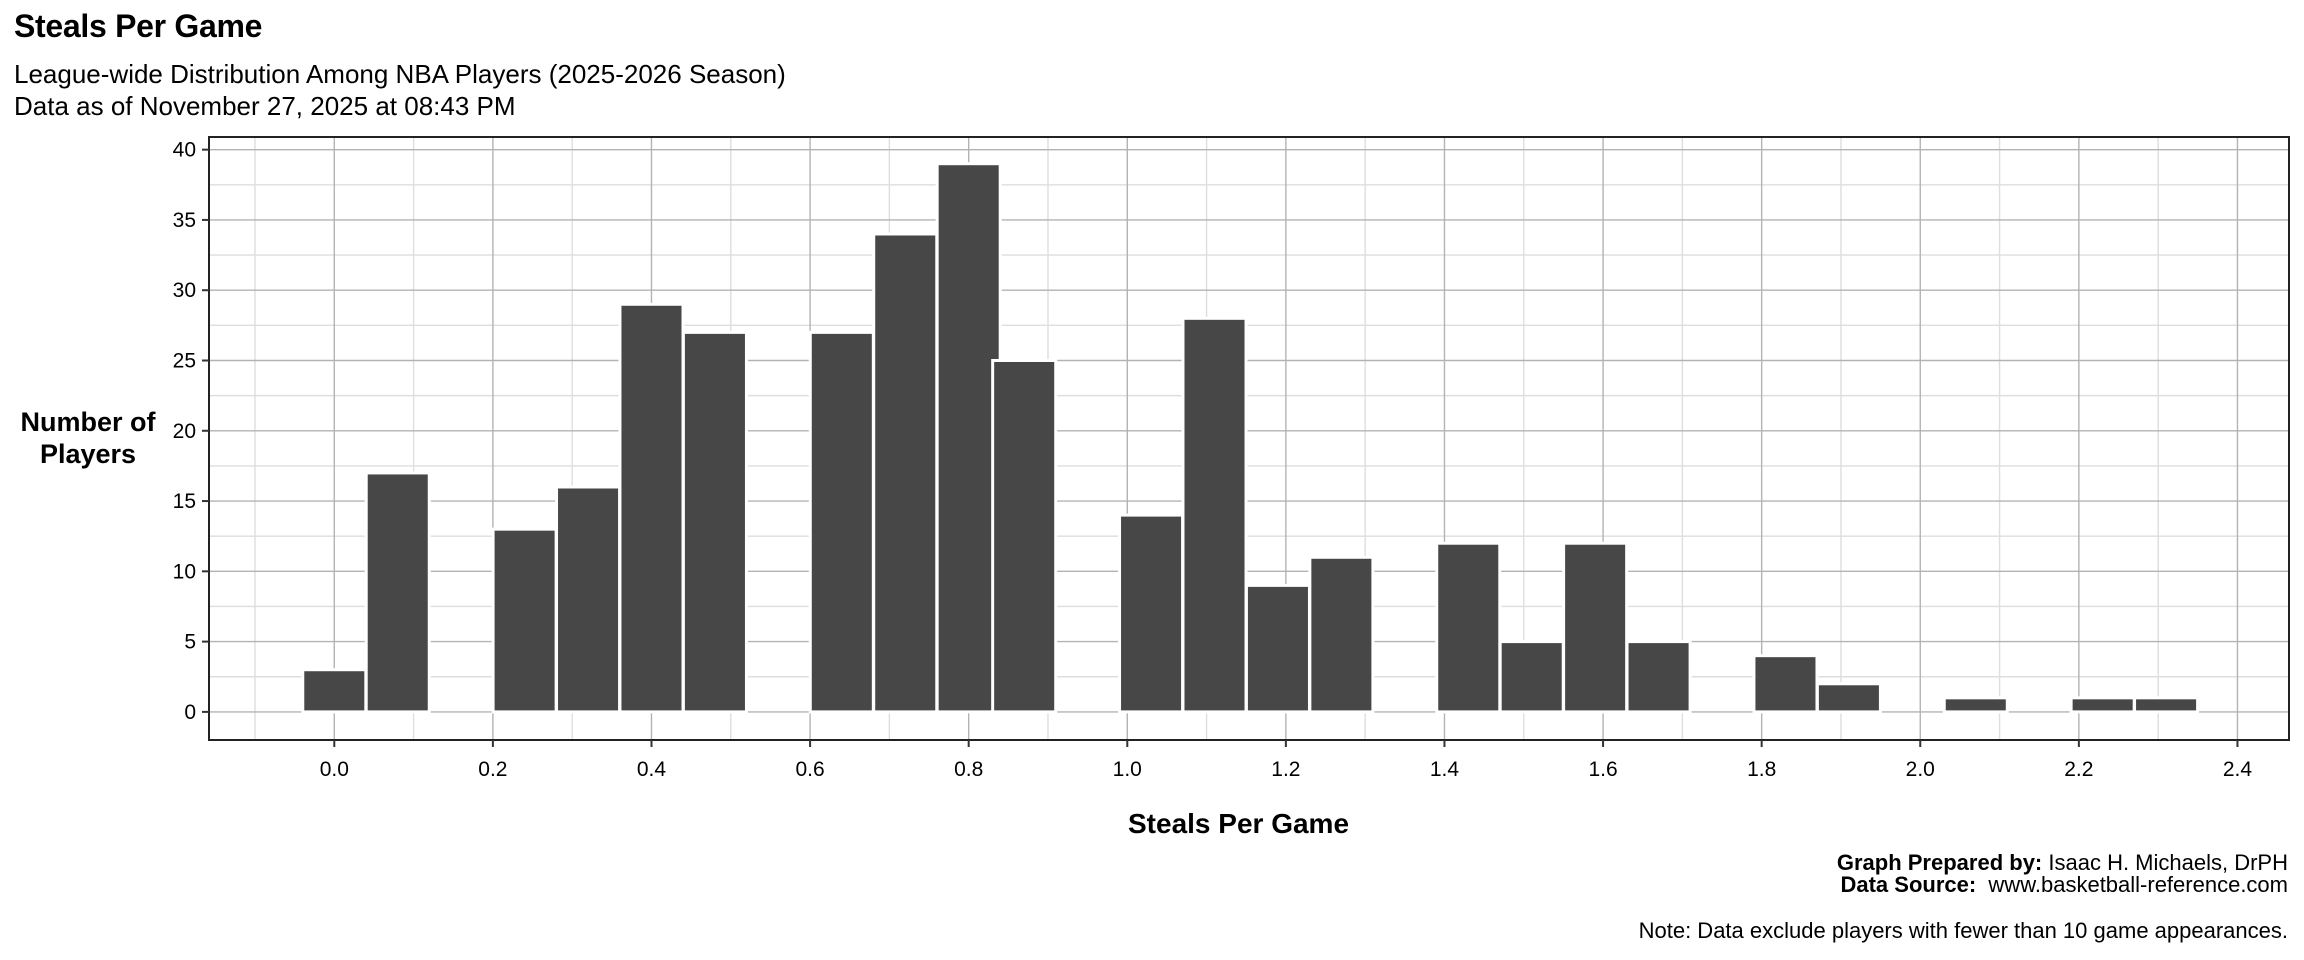  Describe the element at coordinates (1341, 634) in the screenshot. I see `histogram-bar: 1.27: 11` at that location.